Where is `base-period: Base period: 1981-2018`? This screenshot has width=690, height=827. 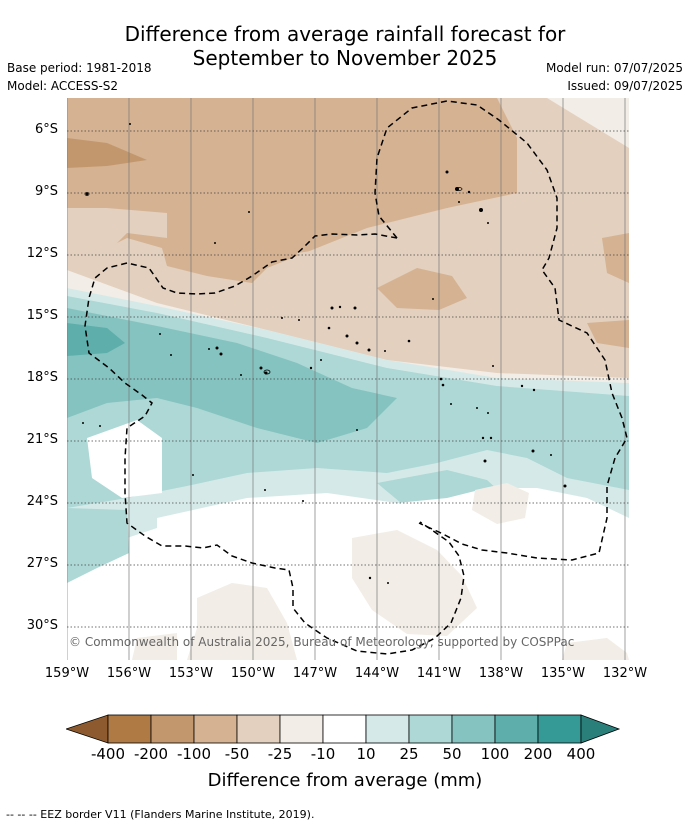
base-period: Base period: 1981-2018 is located at coordinates (79, 68).